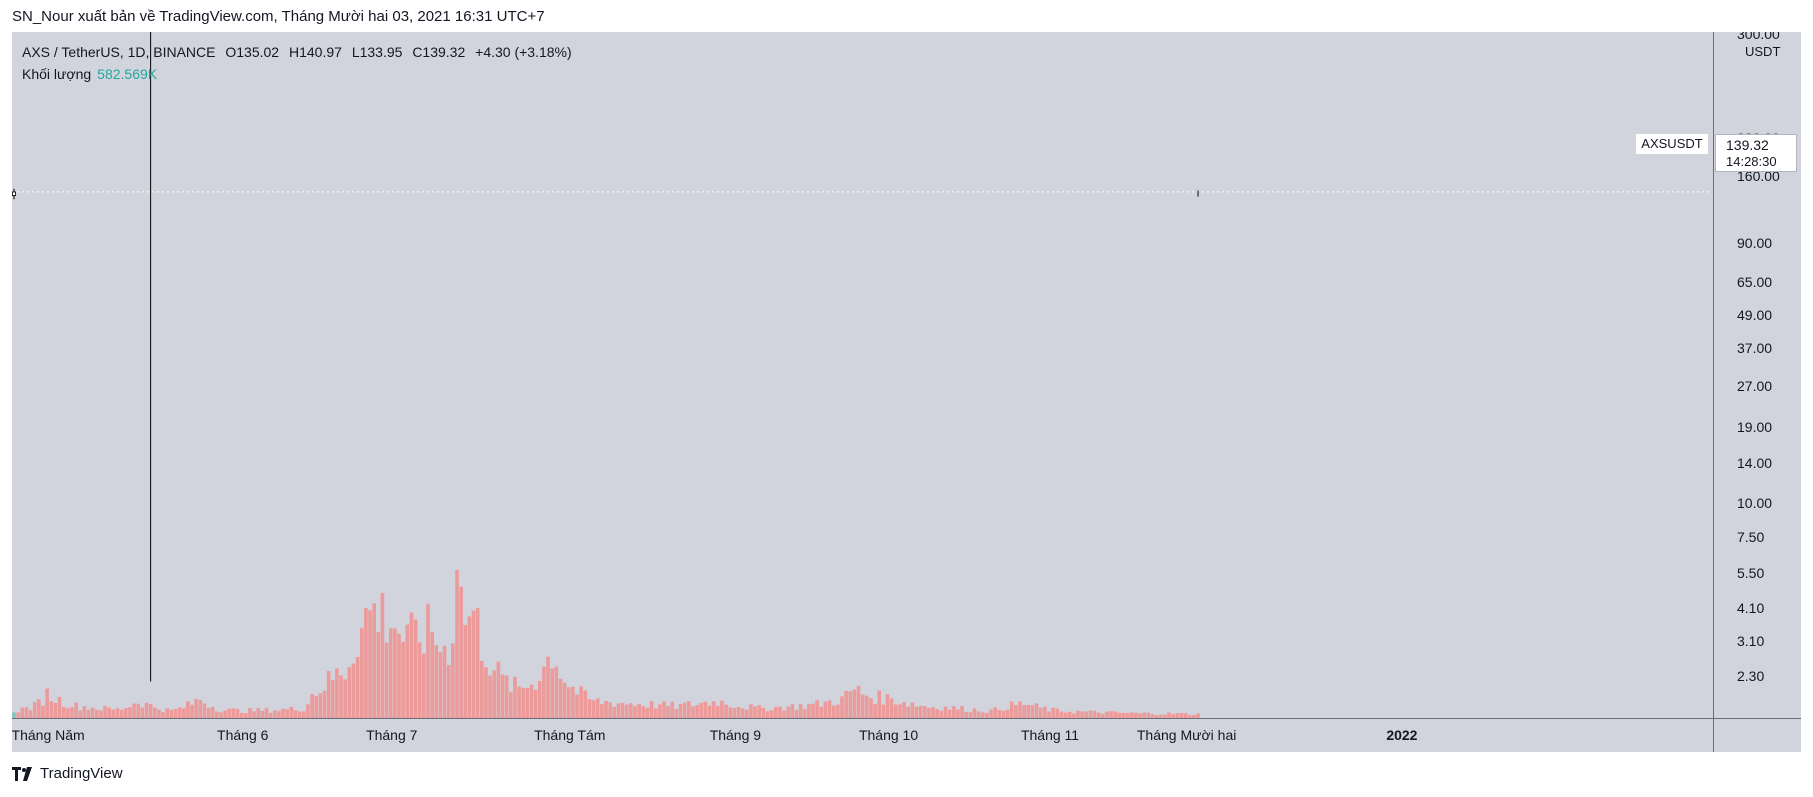  What do you see at coordinates (1751, 608) in the screenshot?
I see `price-tick-label: 4.10` at bounding box center [1751, 608].